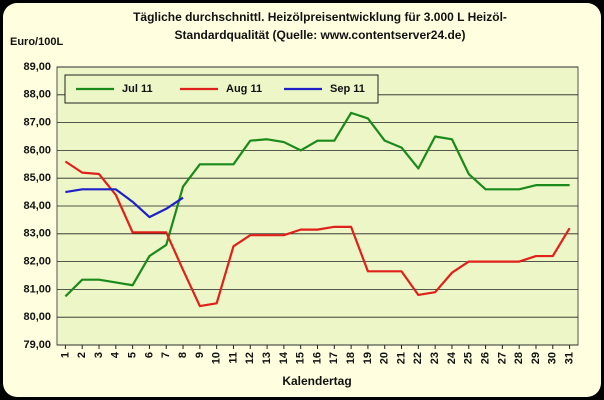 This screenshot has width=604, height=400. Describe the element at coordinates (37, 95) in the screenshot. I see `y-tick-label: 88,00` at that location.